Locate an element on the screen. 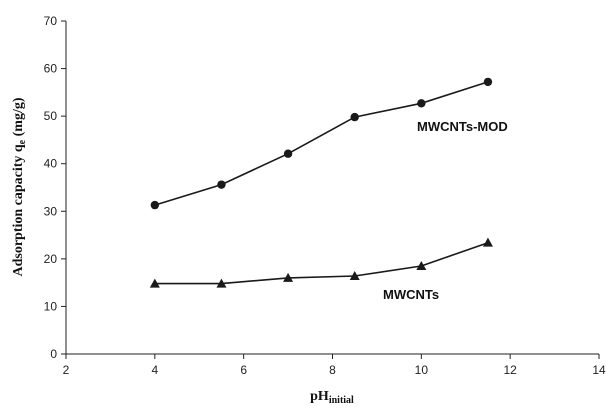  y-axis-title-main: Adsorption capacity q is located at coordinates (18, 210).